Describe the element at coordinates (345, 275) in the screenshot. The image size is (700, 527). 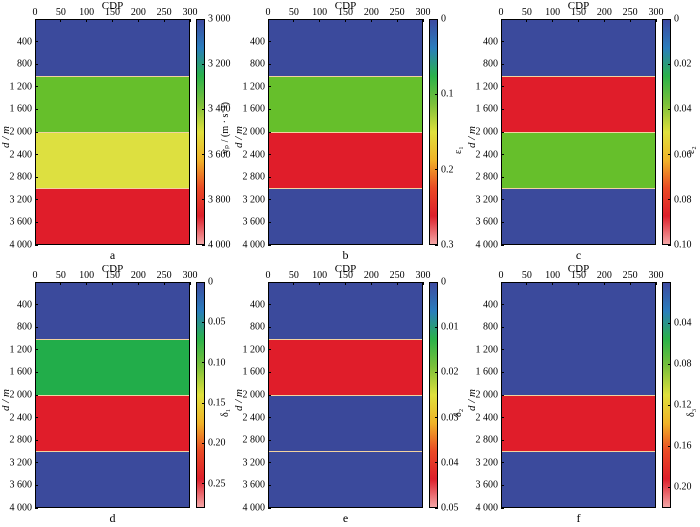
I see `x-tick-label: 150` at that location.